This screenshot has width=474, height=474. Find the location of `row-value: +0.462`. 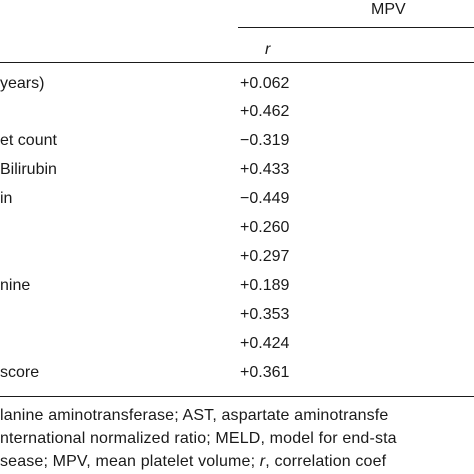

row-value: +0.462 is located at coordinates (265, 111).